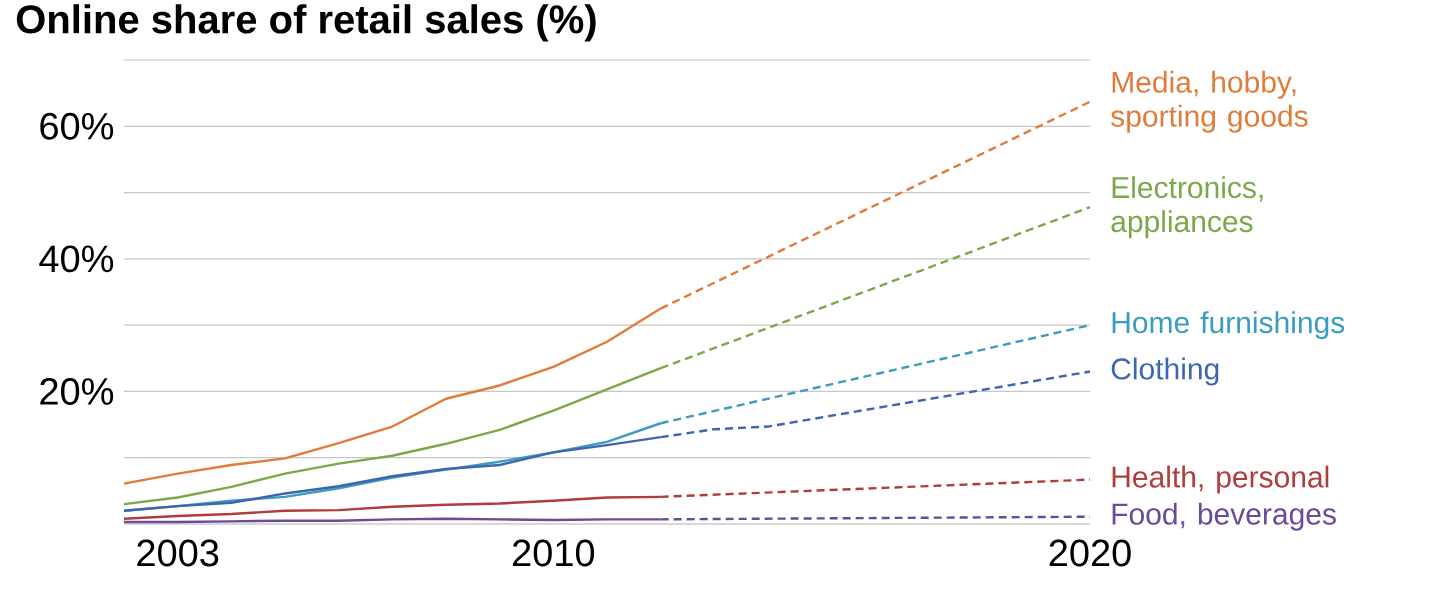 The width and height of the screenshot is (1434, 590). I want to click on y-tick-label: 20%, so click(77, 391).